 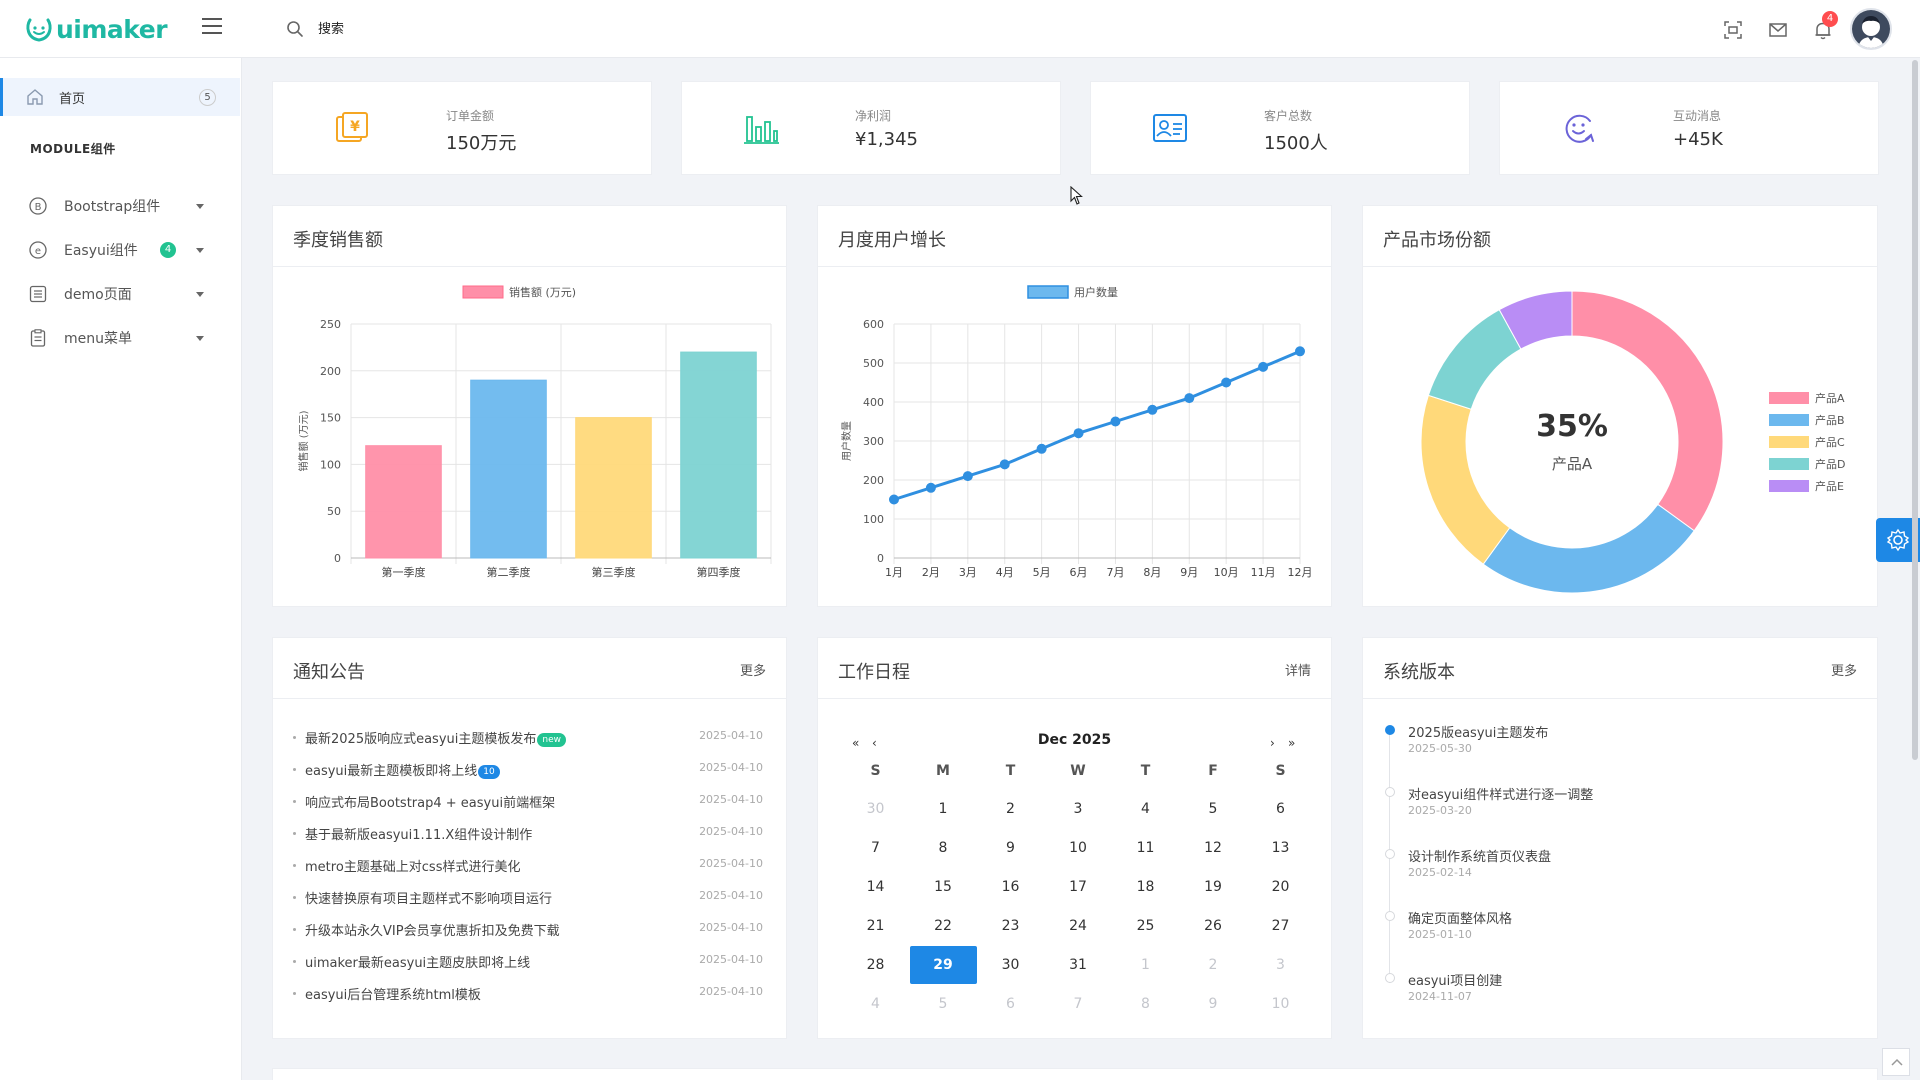 I want to click on avatar, so click(x=1871, y=29).